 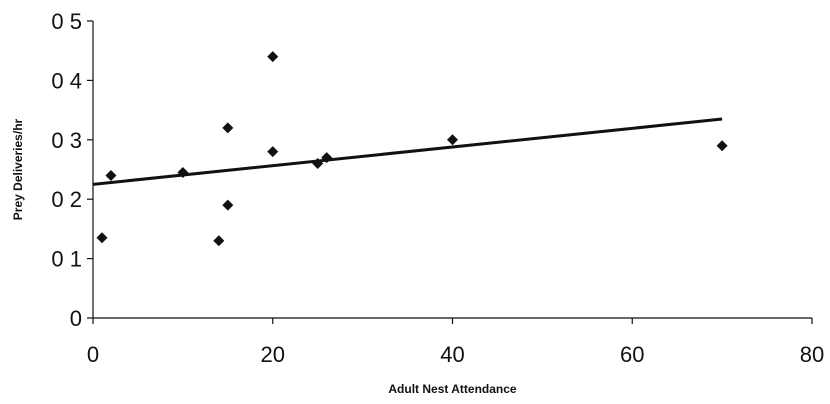 What do you see at coordinates (632, 354) in the screenshot?
I see `x-tick-label: 60` at bounding box center [632, 354].